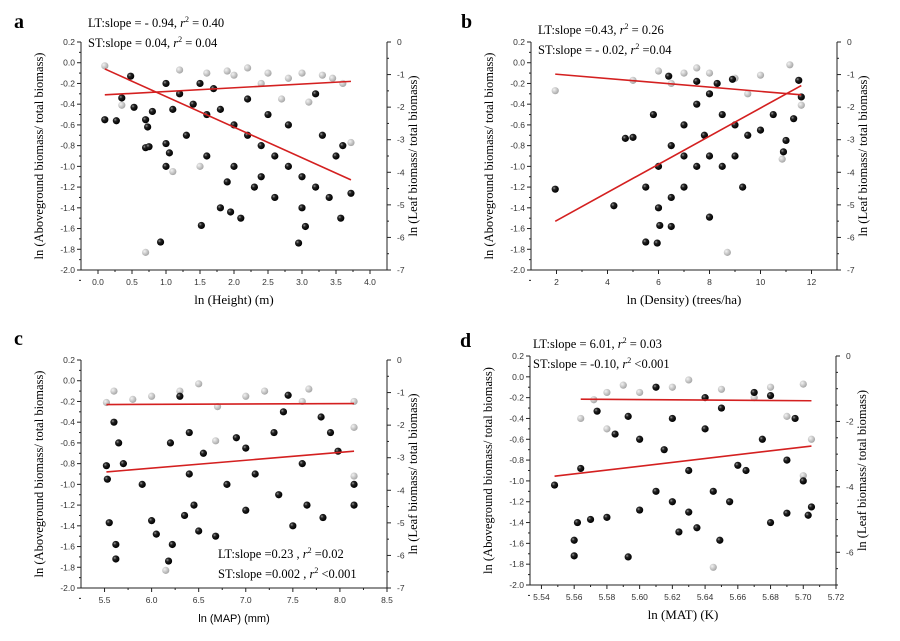 The width and height of the screenshot is (900, 641). Describe the element at coordinates (705, 597) in the screenshot. I see `x-tick-label: 5.64` at that location.